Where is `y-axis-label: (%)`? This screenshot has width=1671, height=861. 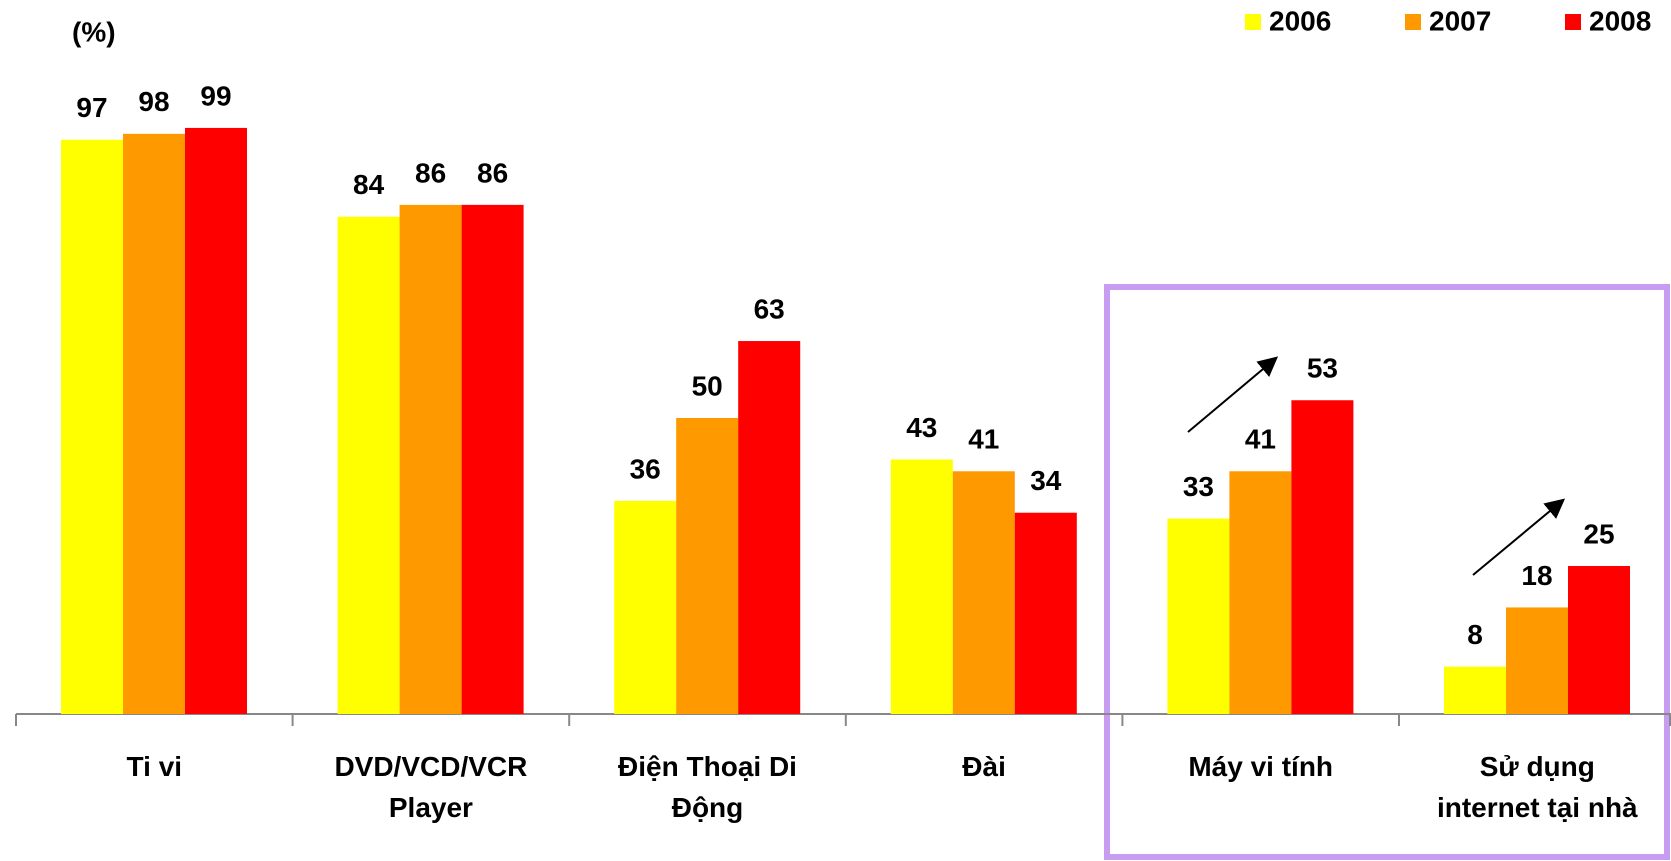 y-axis-label: (%) is located at coordinates (94, 31).